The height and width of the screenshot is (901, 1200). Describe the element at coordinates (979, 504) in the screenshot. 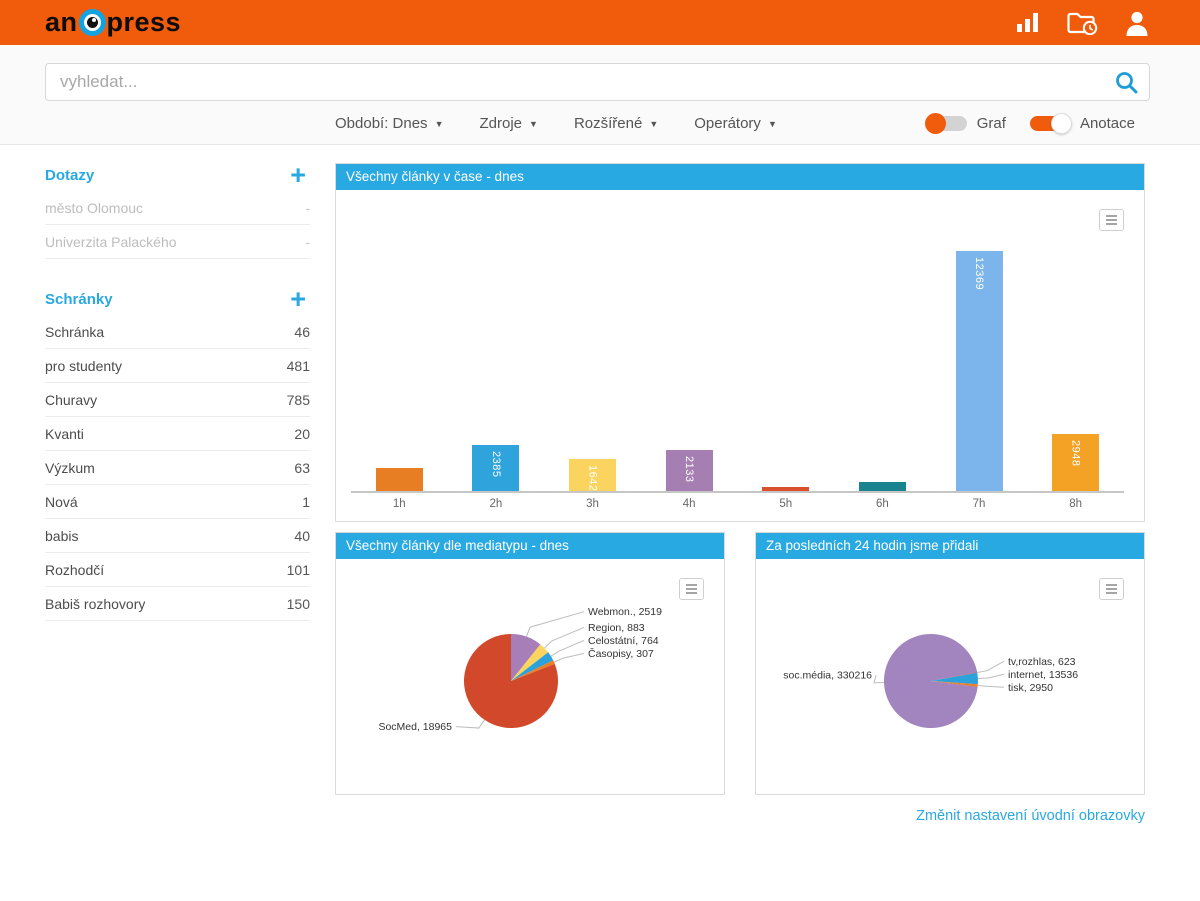

I see `x-axis-label: 7h` at that location.